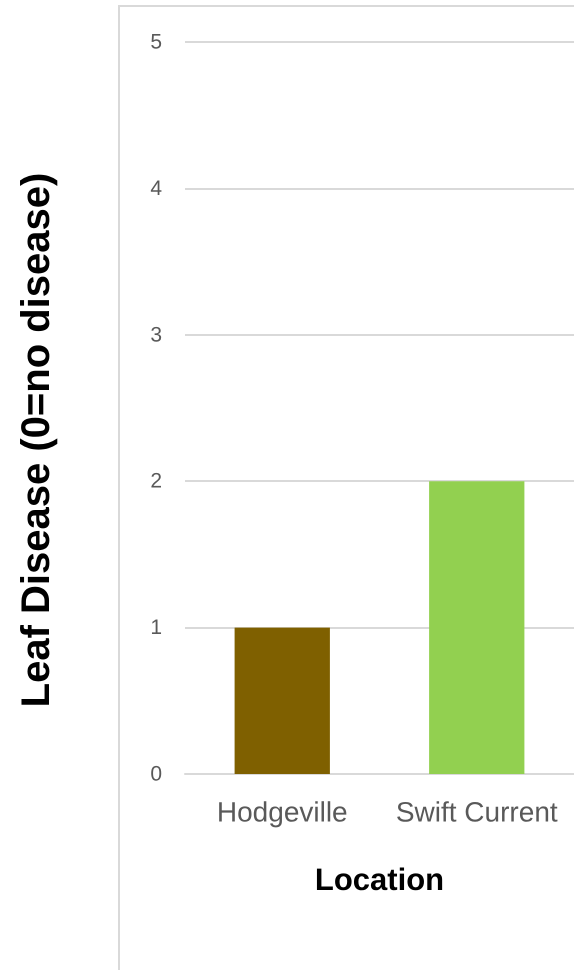  What do you see at coordinates (156, 628) in the screenshot?
I see `y-tick-label: 1` at bounding box center [156, 628].